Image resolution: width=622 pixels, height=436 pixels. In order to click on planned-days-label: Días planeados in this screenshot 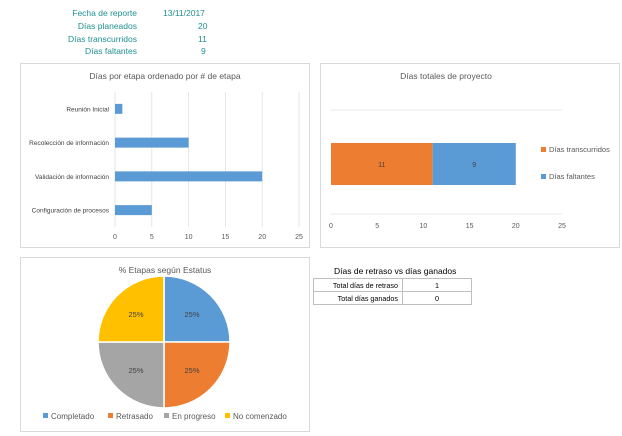, I will do `click(107, 26)`.